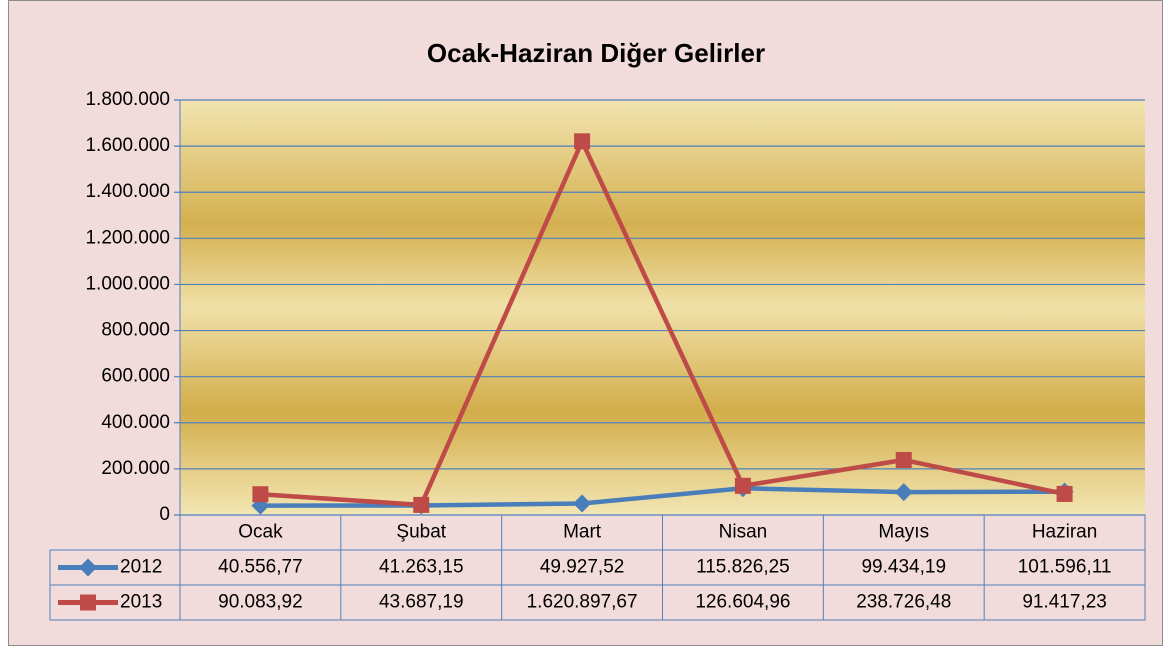  I want to click on line-series, so click(662, 497).